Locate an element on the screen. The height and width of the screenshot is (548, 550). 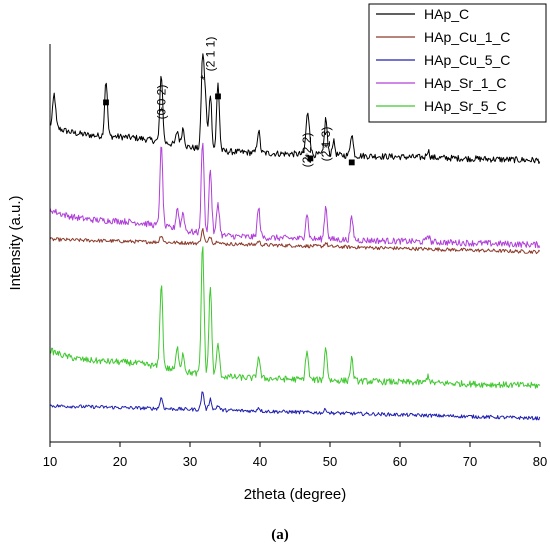
peak-annotation: (2 1 3) is located at coordinates (326, 144).